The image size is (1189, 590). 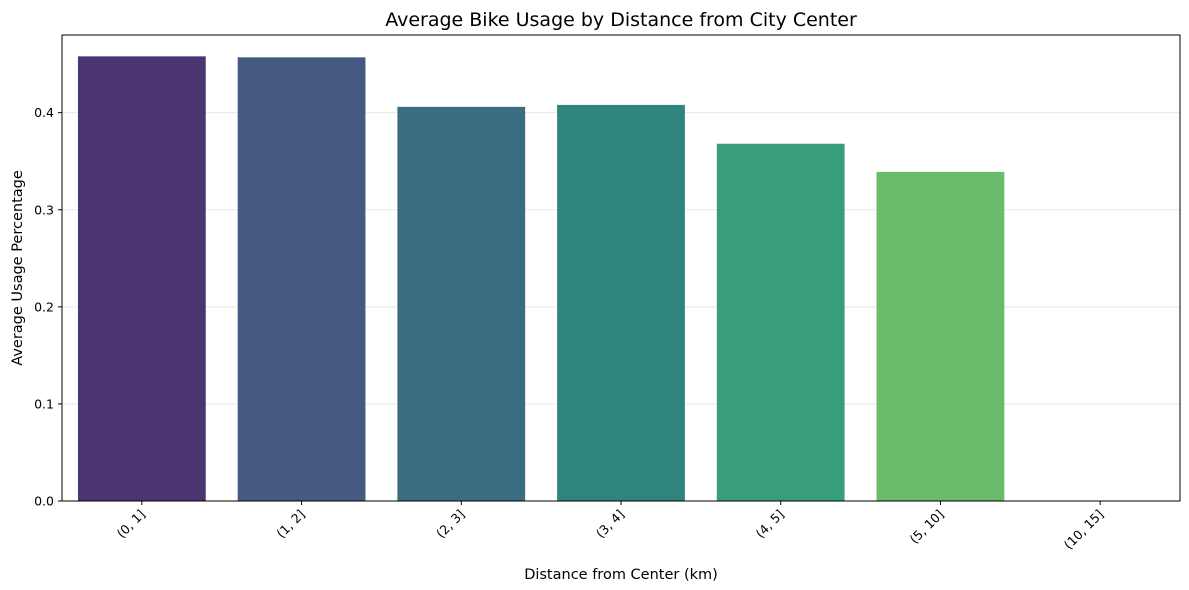 I want to click on y-axis-label: Average Usage Percentage, so click(x=18, y=268).